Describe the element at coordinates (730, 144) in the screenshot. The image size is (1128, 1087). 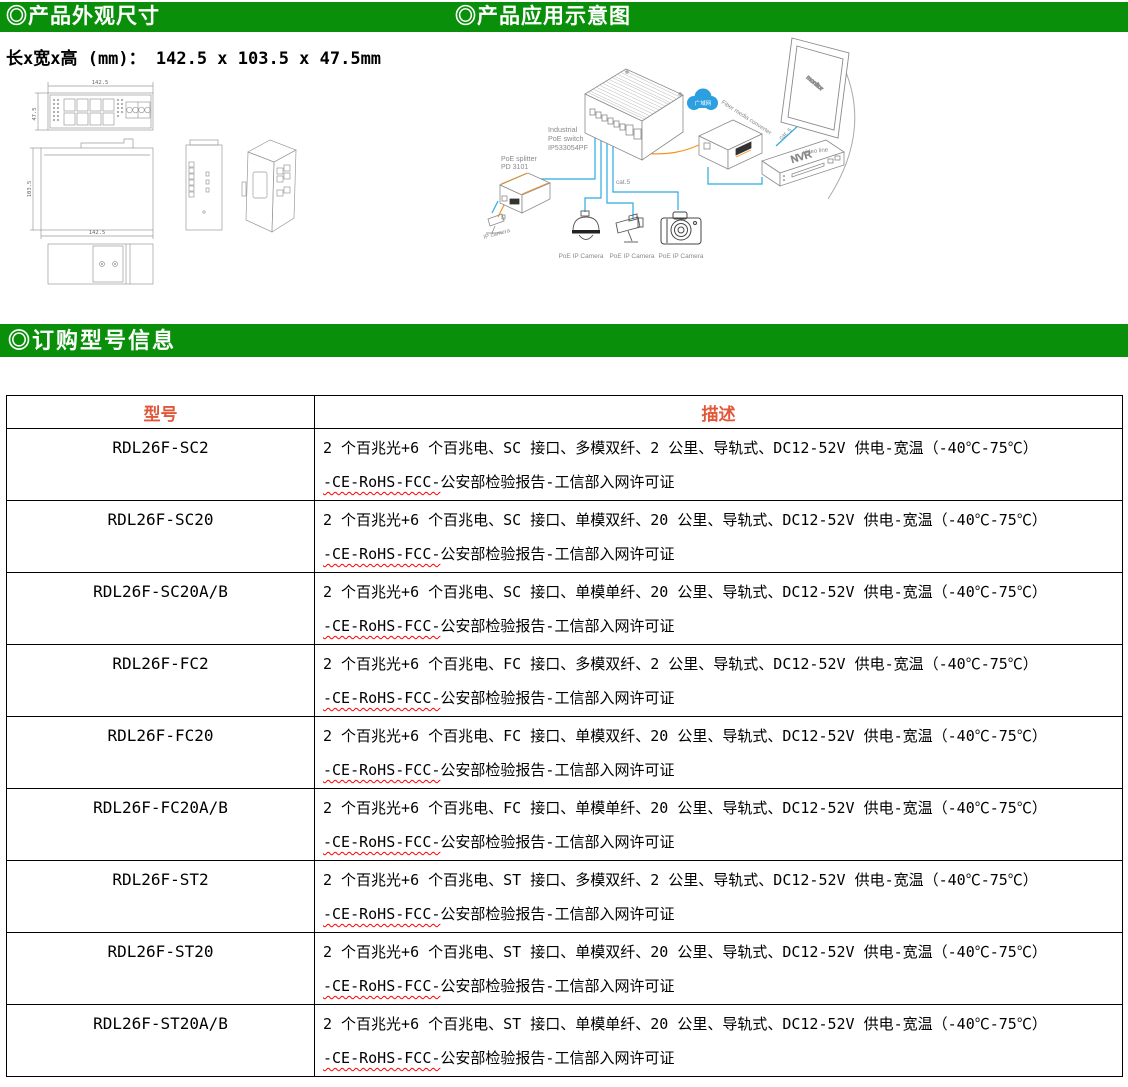
I see `fiber-media-converter` at that location.